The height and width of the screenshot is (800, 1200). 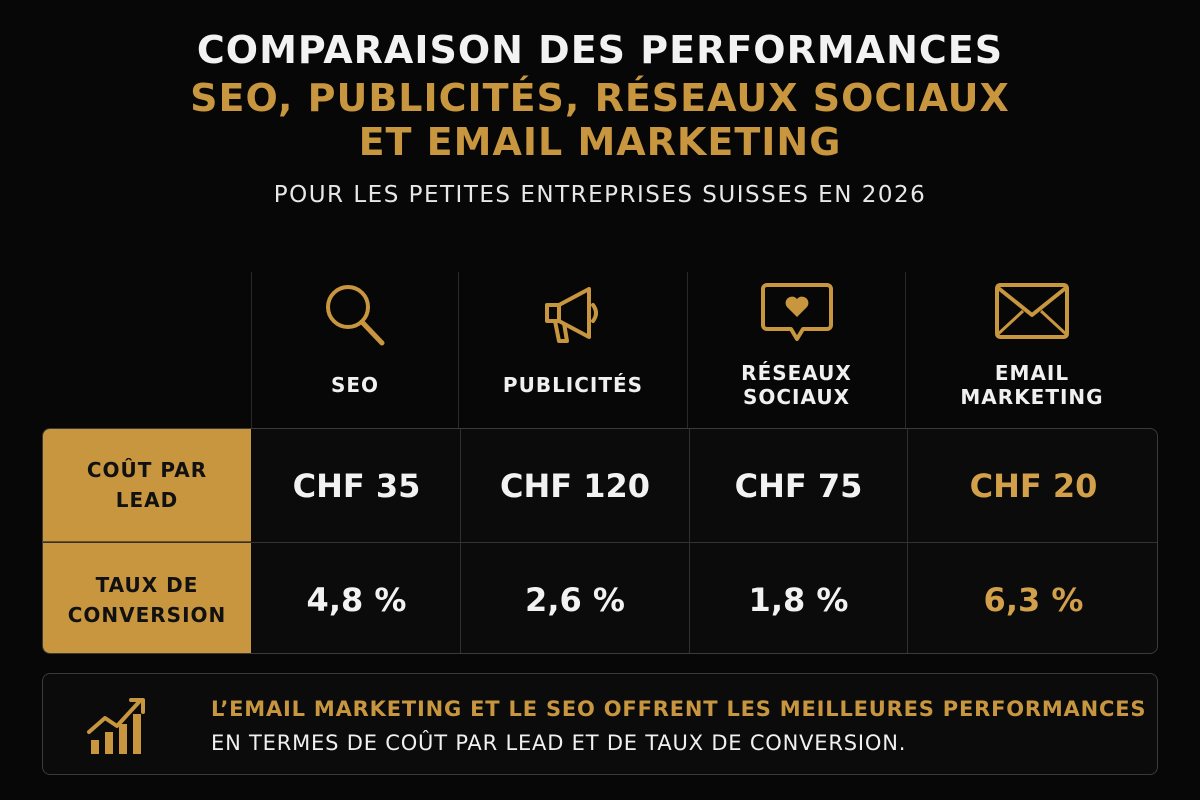 What do you see at coordinates (147, 485) in the screenshot?
I see `row-label: COÛT PAR LEAD` at bounding box center [147, 485].